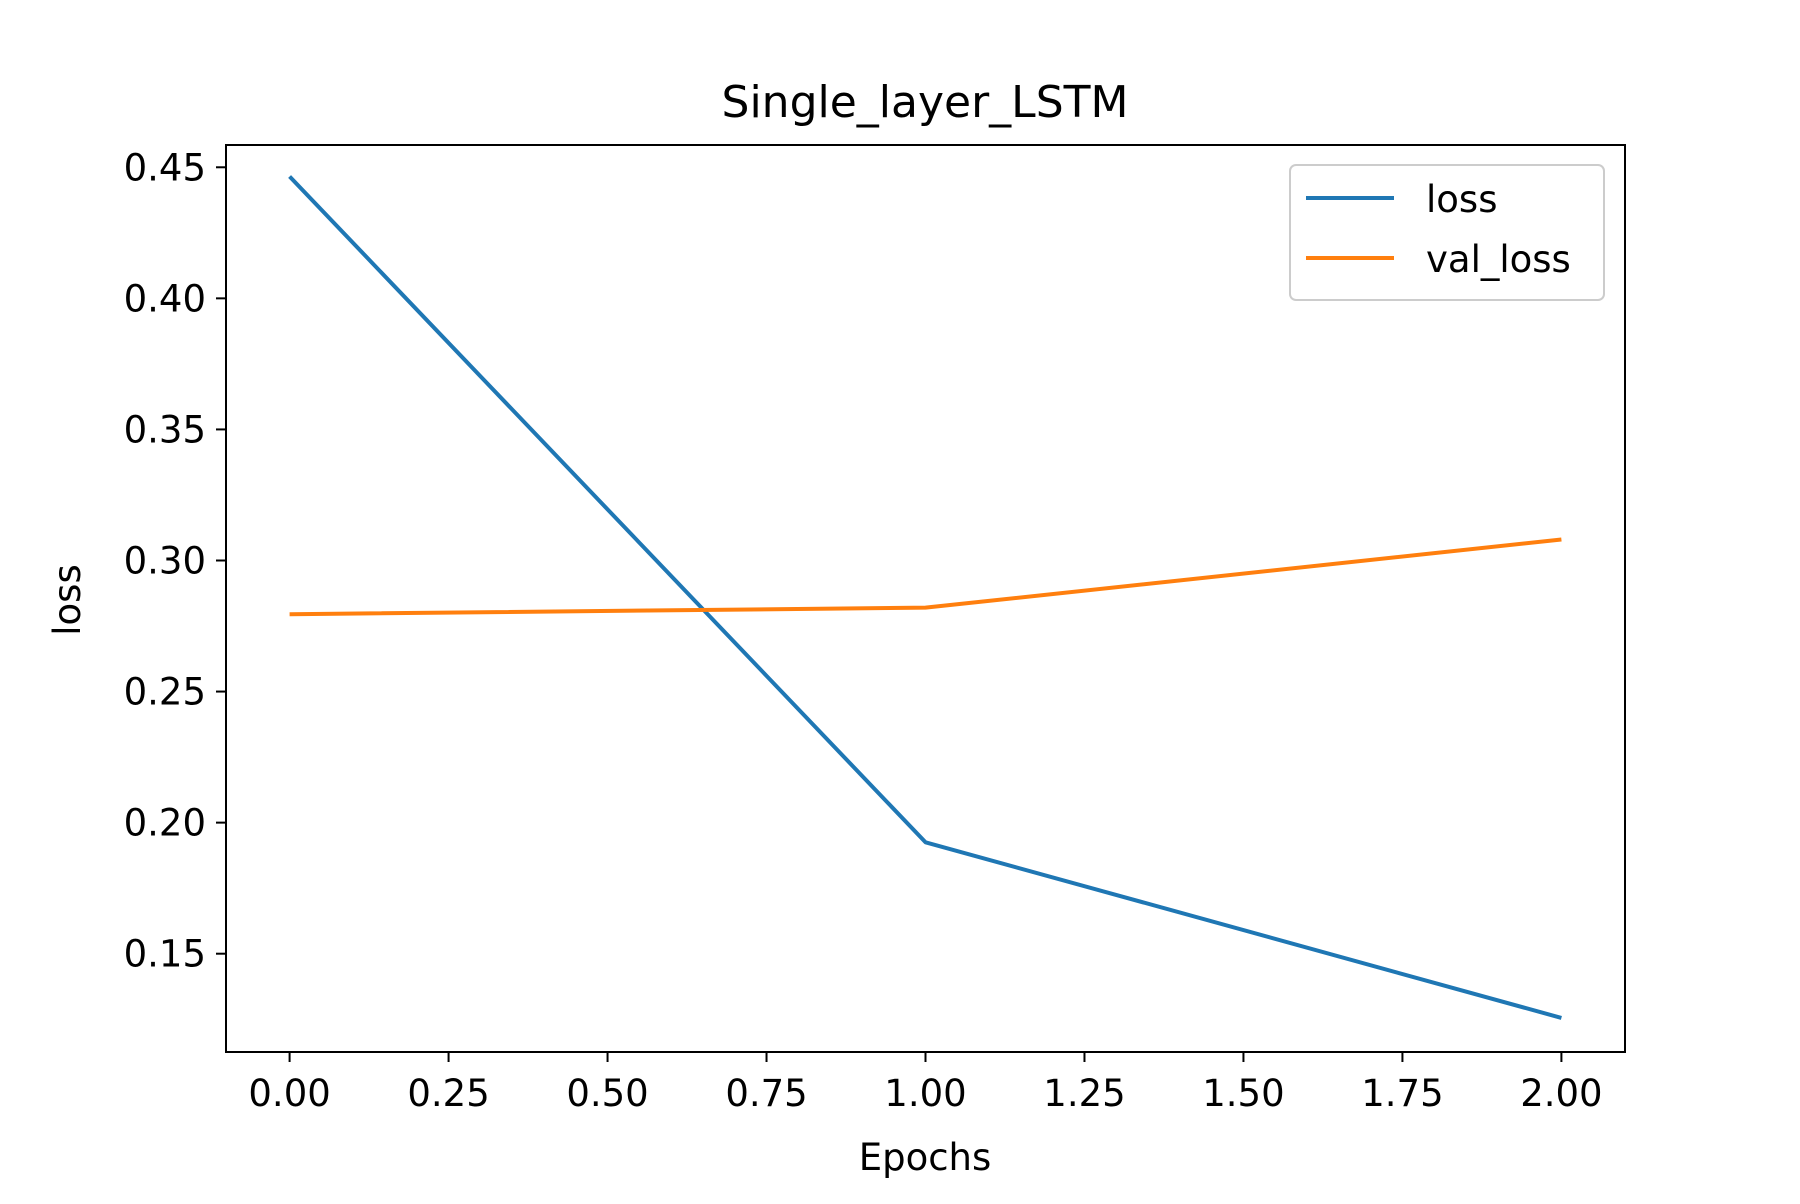  I want to click on y-tick-label: 0.25, so click(165, 692).